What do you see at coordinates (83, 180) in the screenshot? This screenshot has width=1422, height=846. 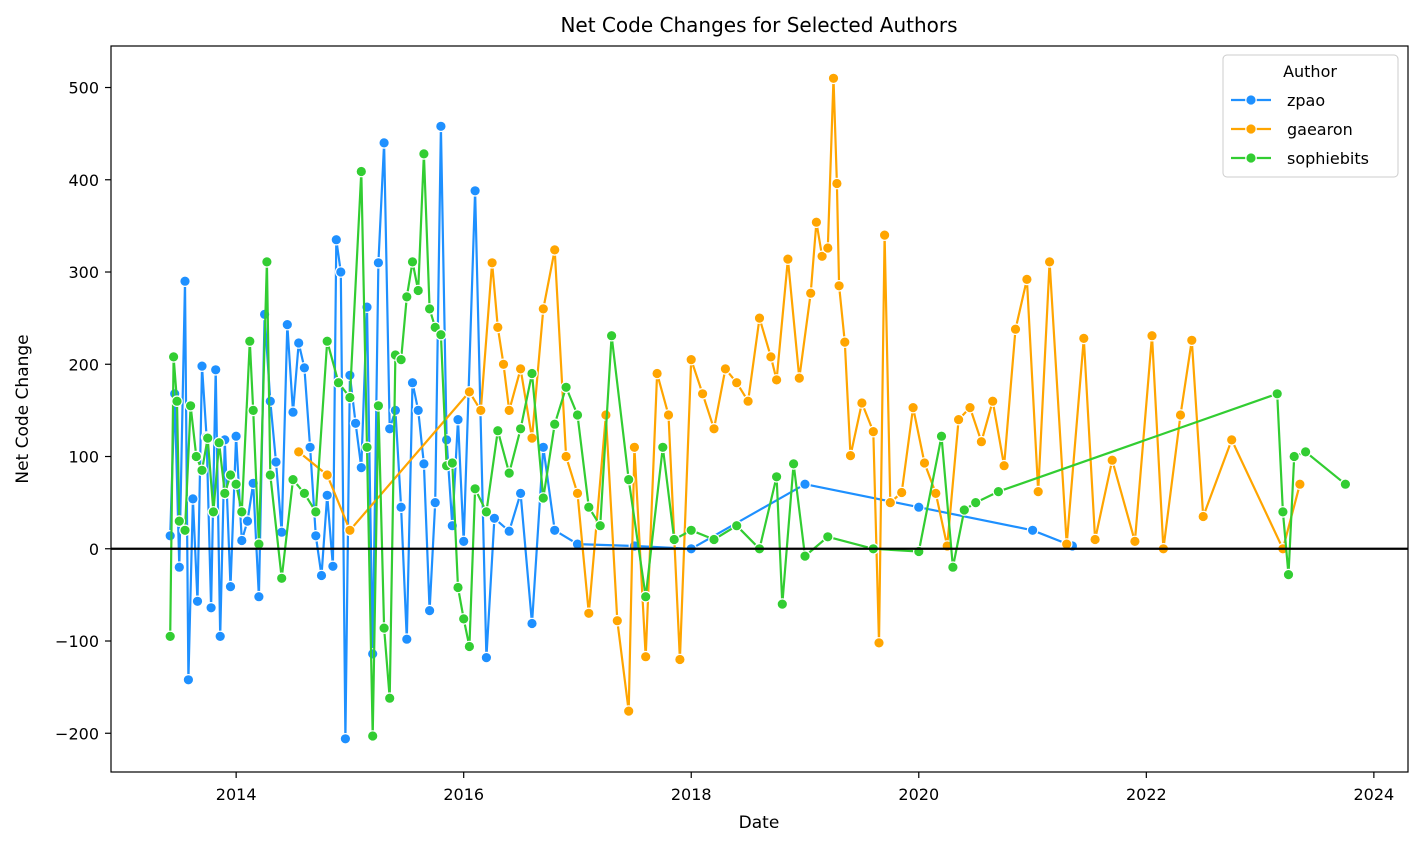 I see `y-tick-label: 400` at bounding box center [83, 180].